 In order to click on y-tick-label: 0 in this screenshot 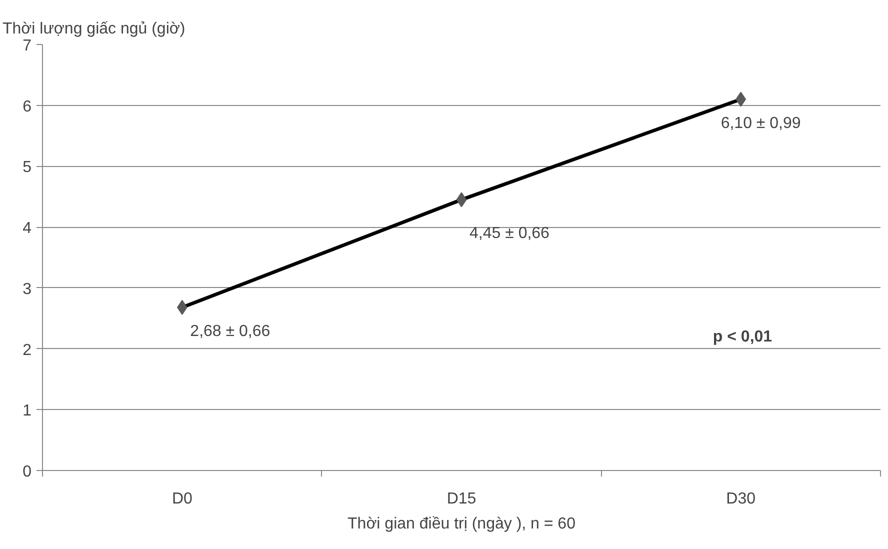, I will do `click(27, 472)`.